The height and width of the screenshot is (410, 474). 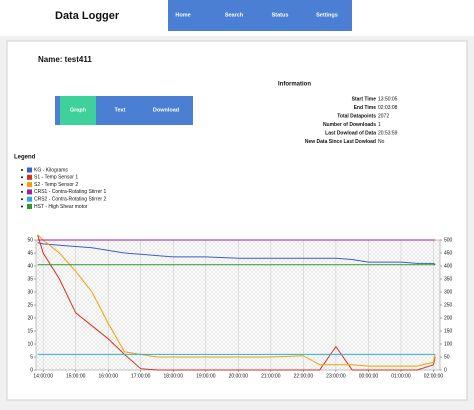 What do you see at coordinates (61, 207) in the screenshot?
I see `legend-label: HST - High Shear motor` at bounding box center [61, 207].